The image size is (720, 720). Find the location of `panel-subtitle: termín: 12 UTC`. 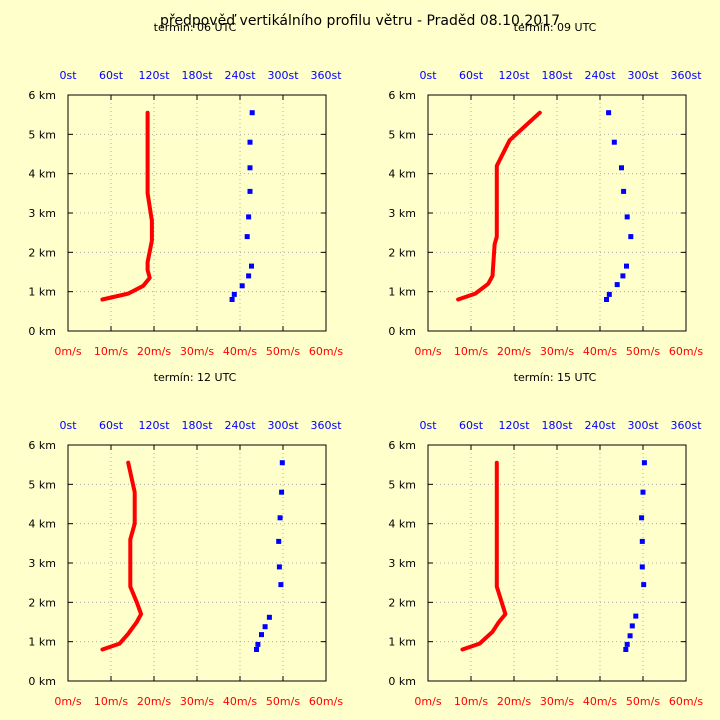

panel-subtitle: termín: 12 UTC is located at coordinates (195, 377).